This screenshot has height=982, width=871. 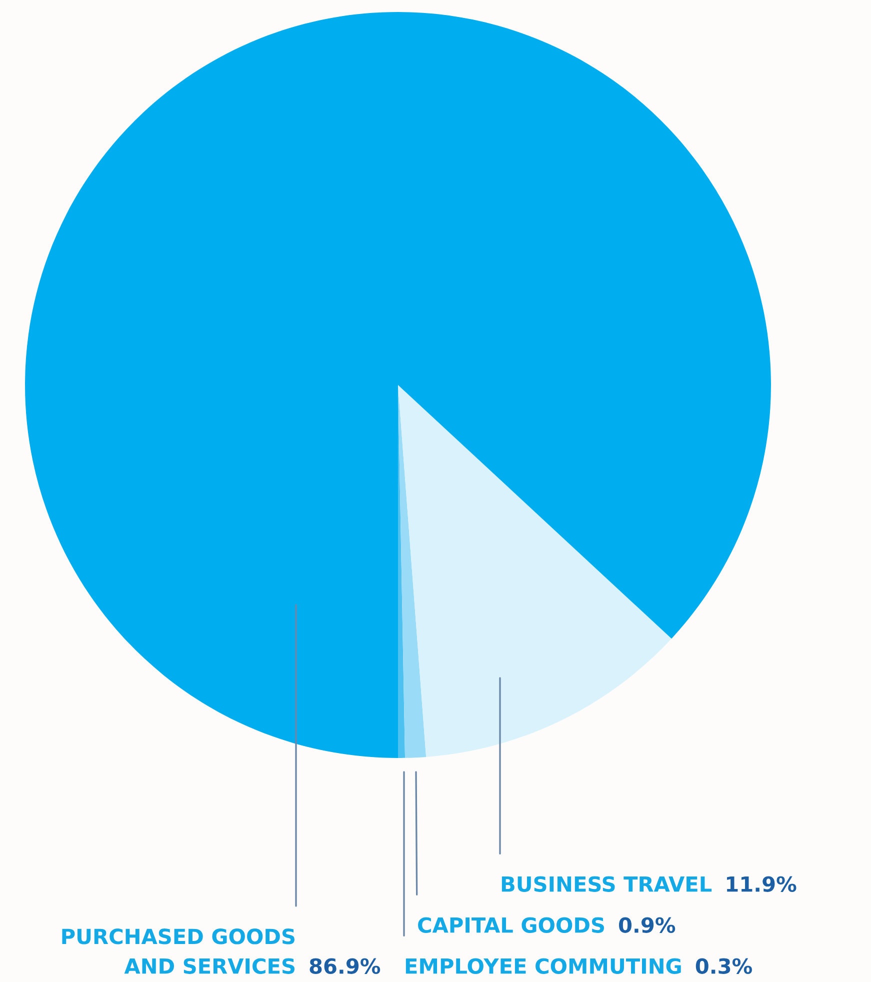 What do you see at coordinates (761, 884) in the screenshot?
I see `data-label: 11.9%` at bounding box center [761, 884].